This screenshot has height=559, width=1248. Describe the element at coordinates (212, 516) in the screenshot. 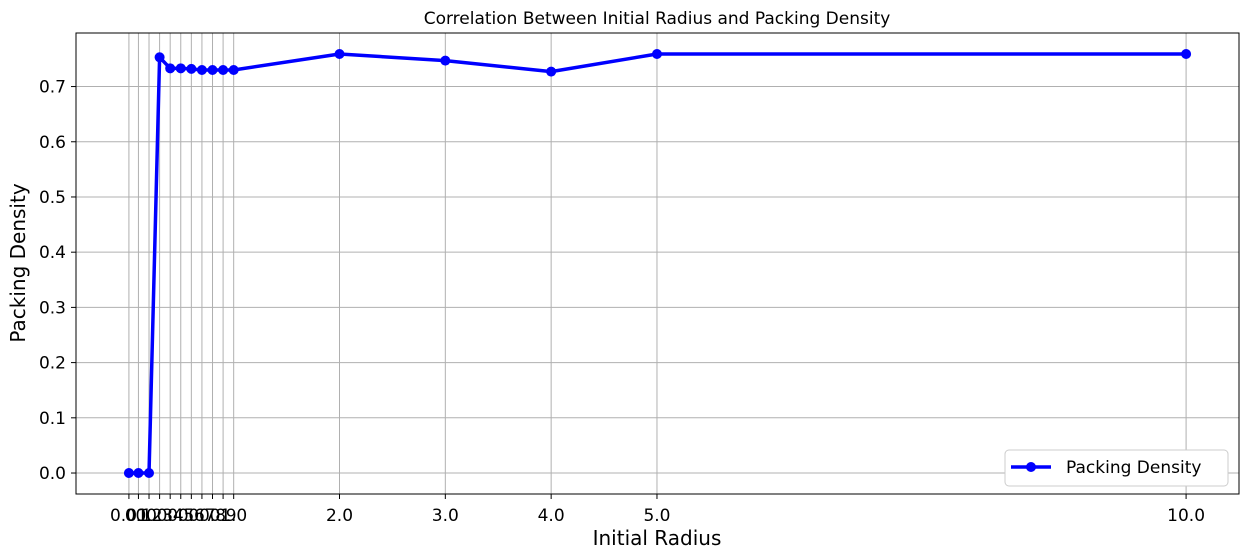

I see `x-tick-label: 0.8` at that location.